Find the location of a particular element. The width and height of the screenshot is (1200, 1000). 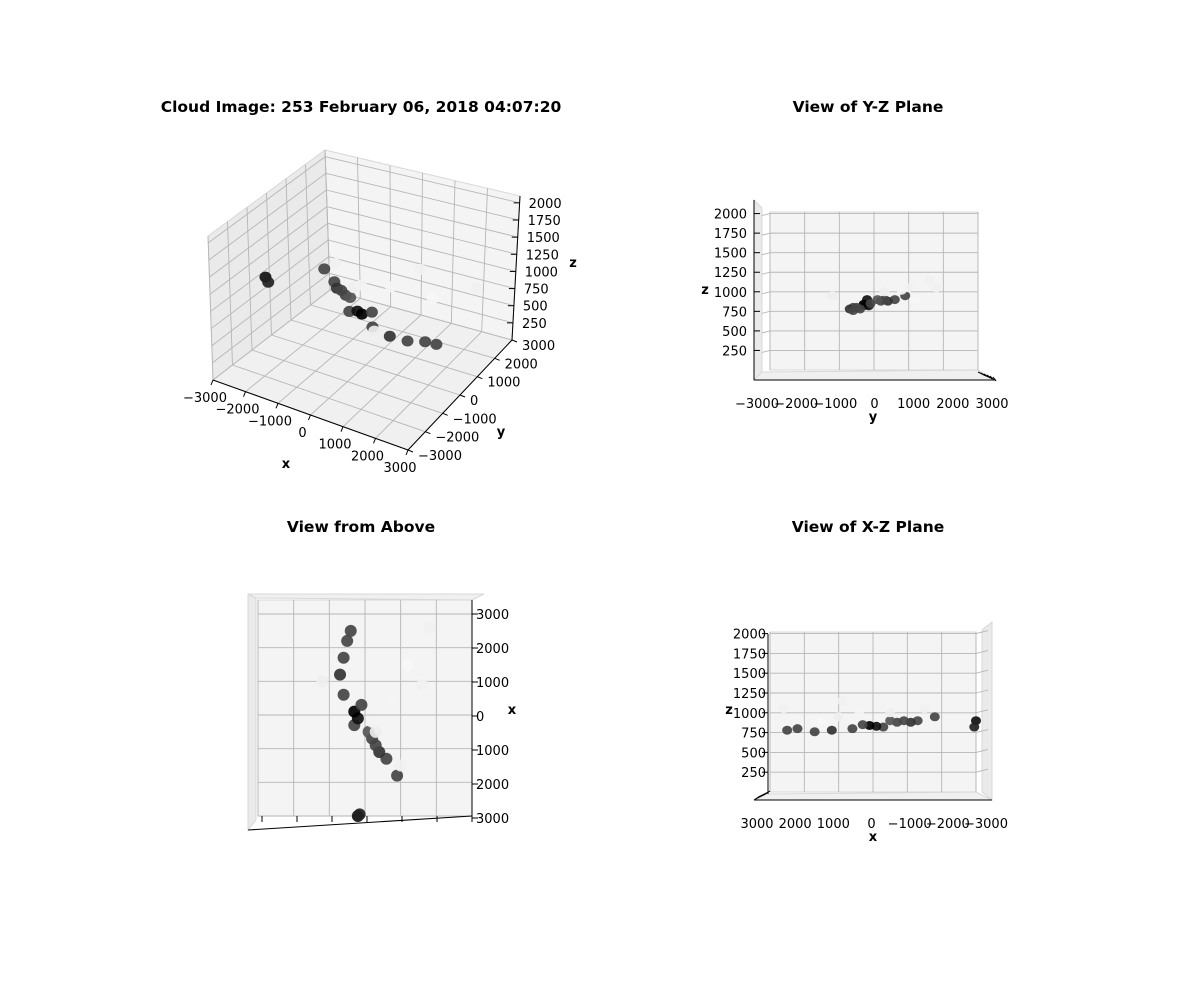

yz-x-axis-label: y is located at coordinates (873, 417).